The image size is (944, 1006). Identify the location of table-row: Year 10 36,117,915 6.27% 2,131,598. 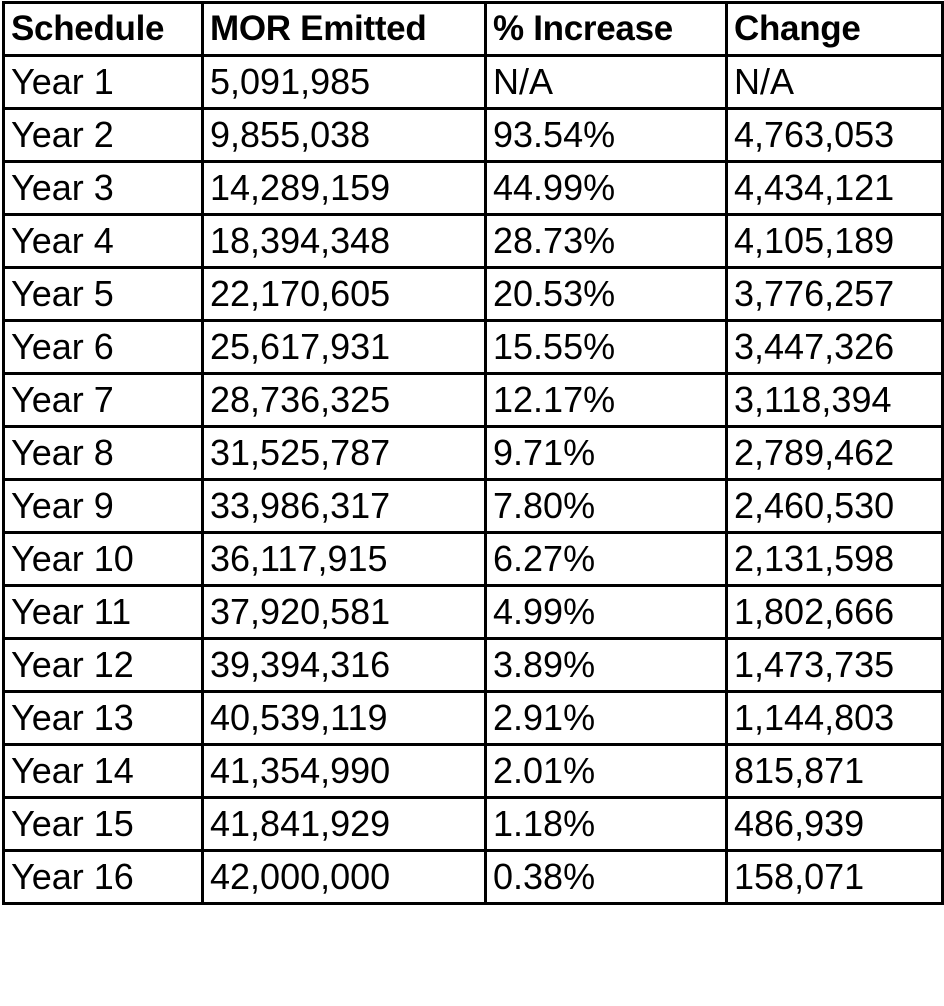
(473, 559).